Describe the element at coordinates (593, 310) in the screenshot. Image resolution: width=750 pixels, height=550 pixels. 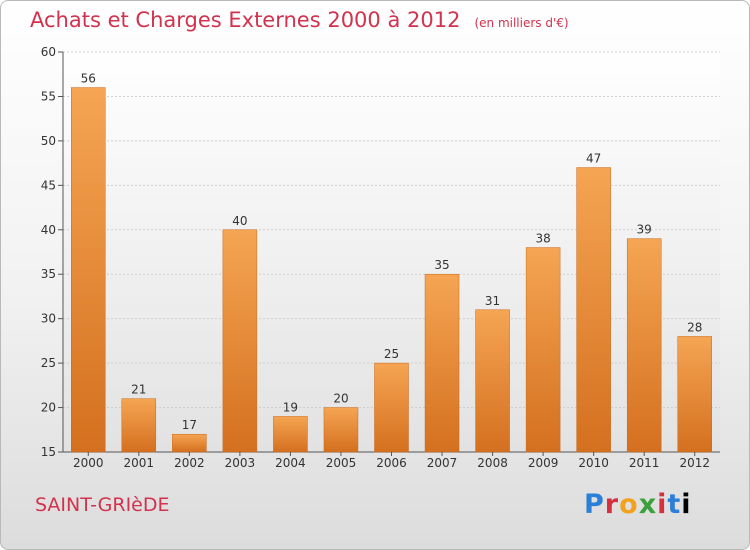
I see `bar-2010` at that location.